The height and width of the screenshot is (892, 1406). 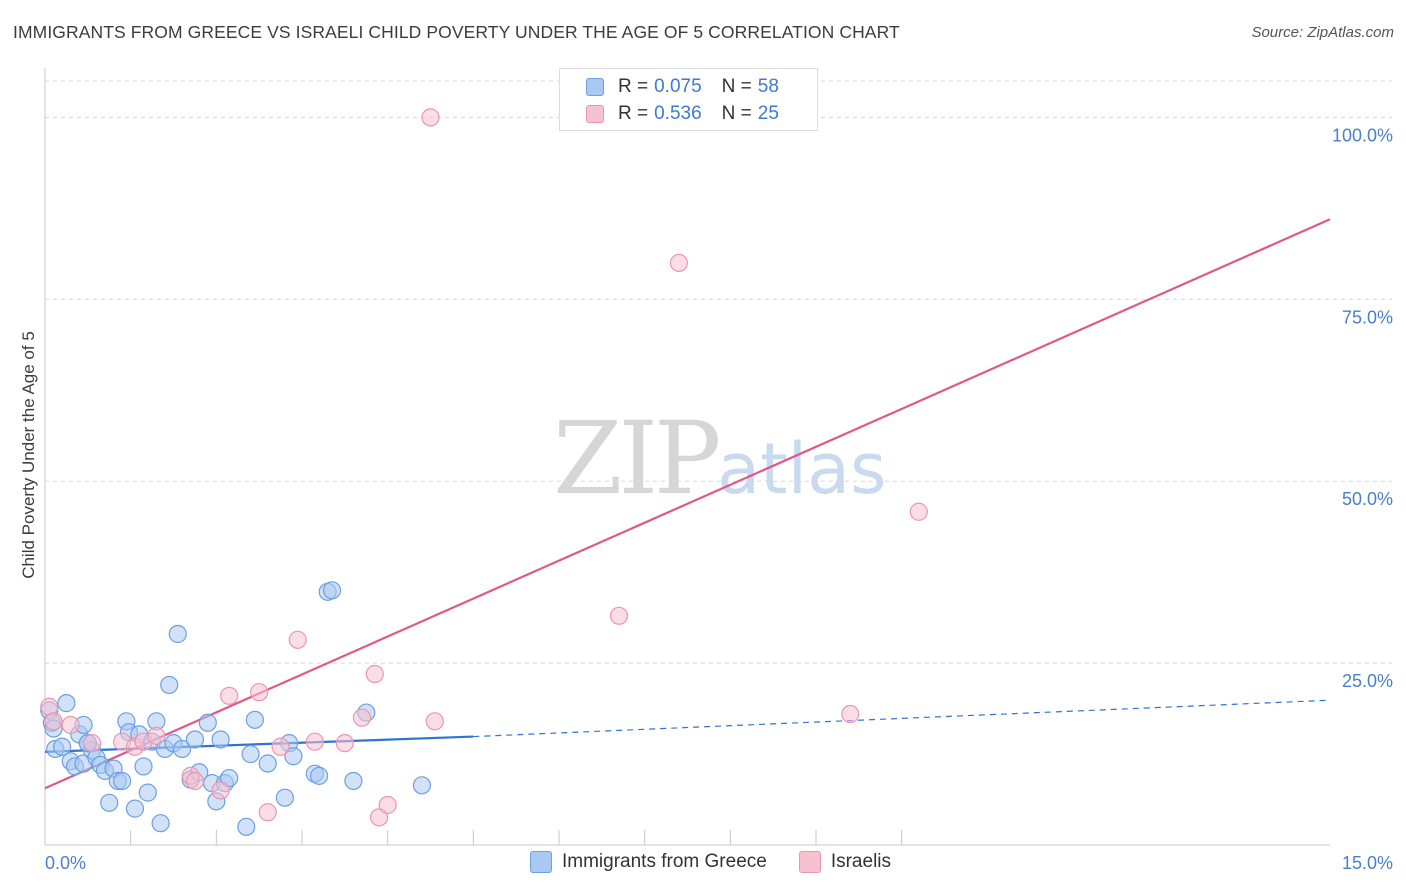 I want to click on greece-trend-line, so click(x=259, y=744).